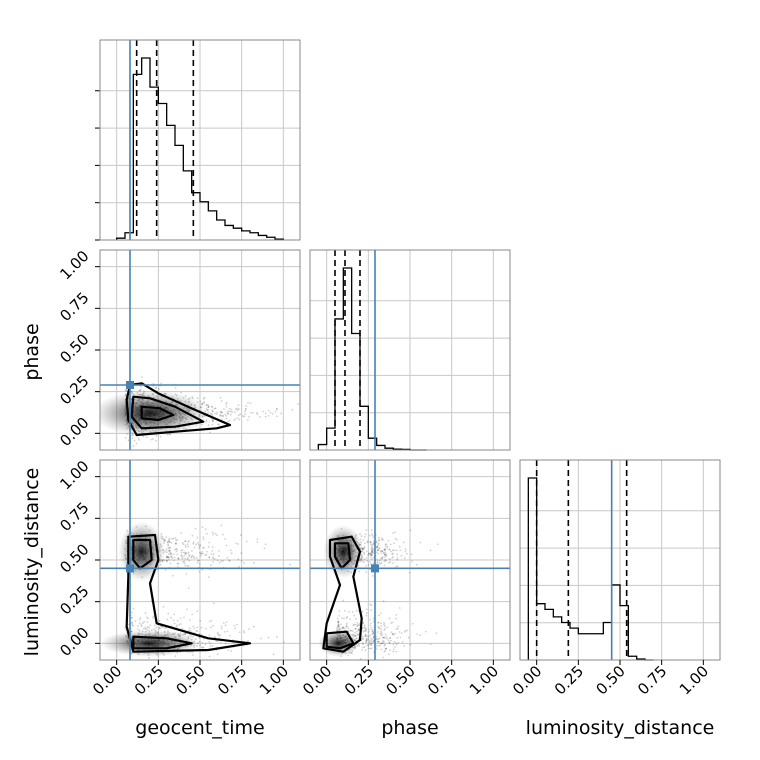  Describe the element at coordinates (527, 680) in the screenshot. I see `xtick-label-luminosity_distance-0: 0.00` at that location.